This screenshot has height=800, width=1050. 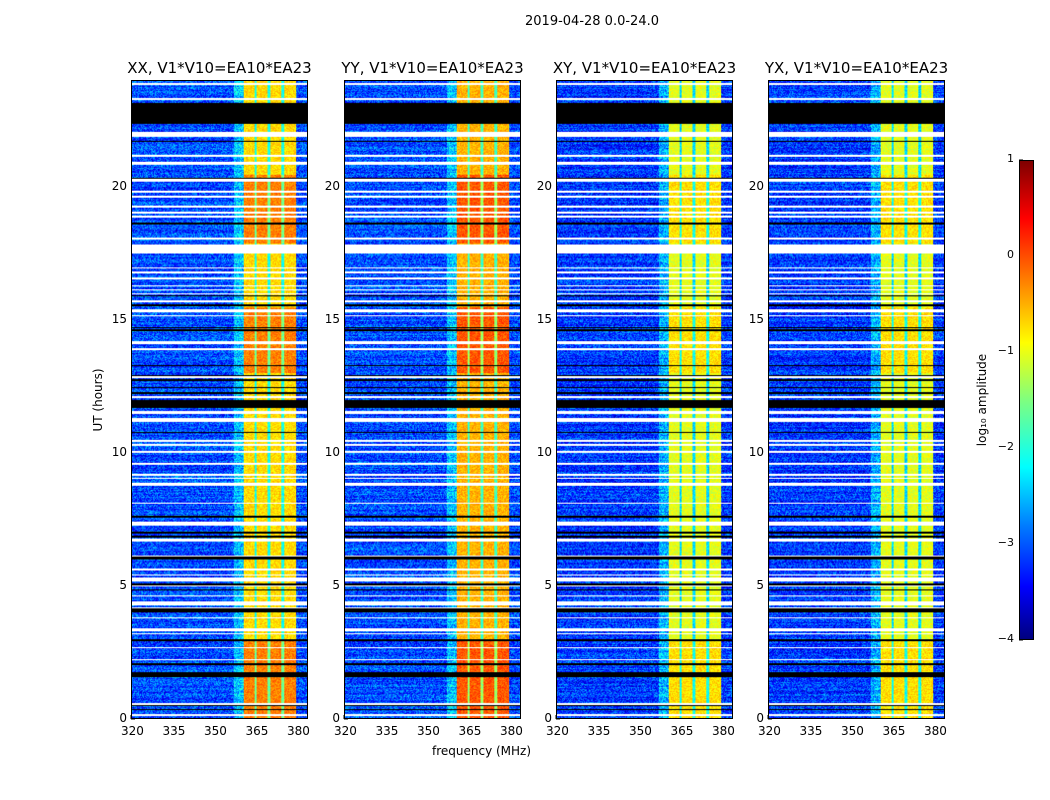 What do you see at coordinates (98, 400) in the screenshot?
I see `y-axis-label: UT (hours)` at bounding box center [98, 400].